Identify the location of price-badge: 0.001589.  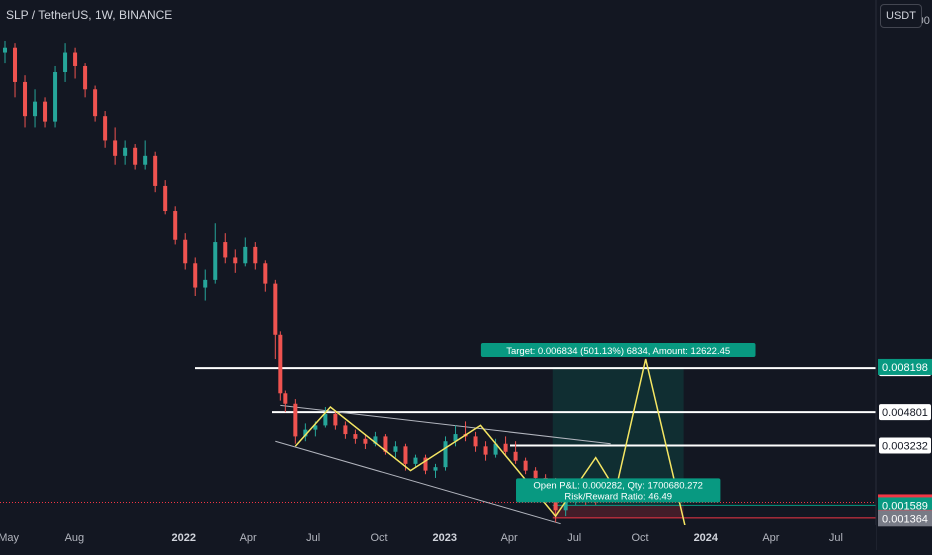
(905, 506).